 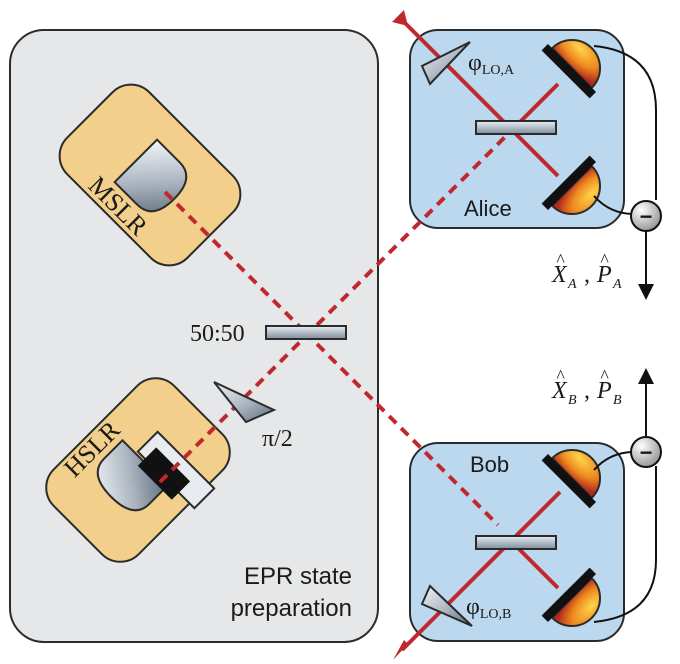 I want to click on alice-subtractor, so click(x=646, y=216).